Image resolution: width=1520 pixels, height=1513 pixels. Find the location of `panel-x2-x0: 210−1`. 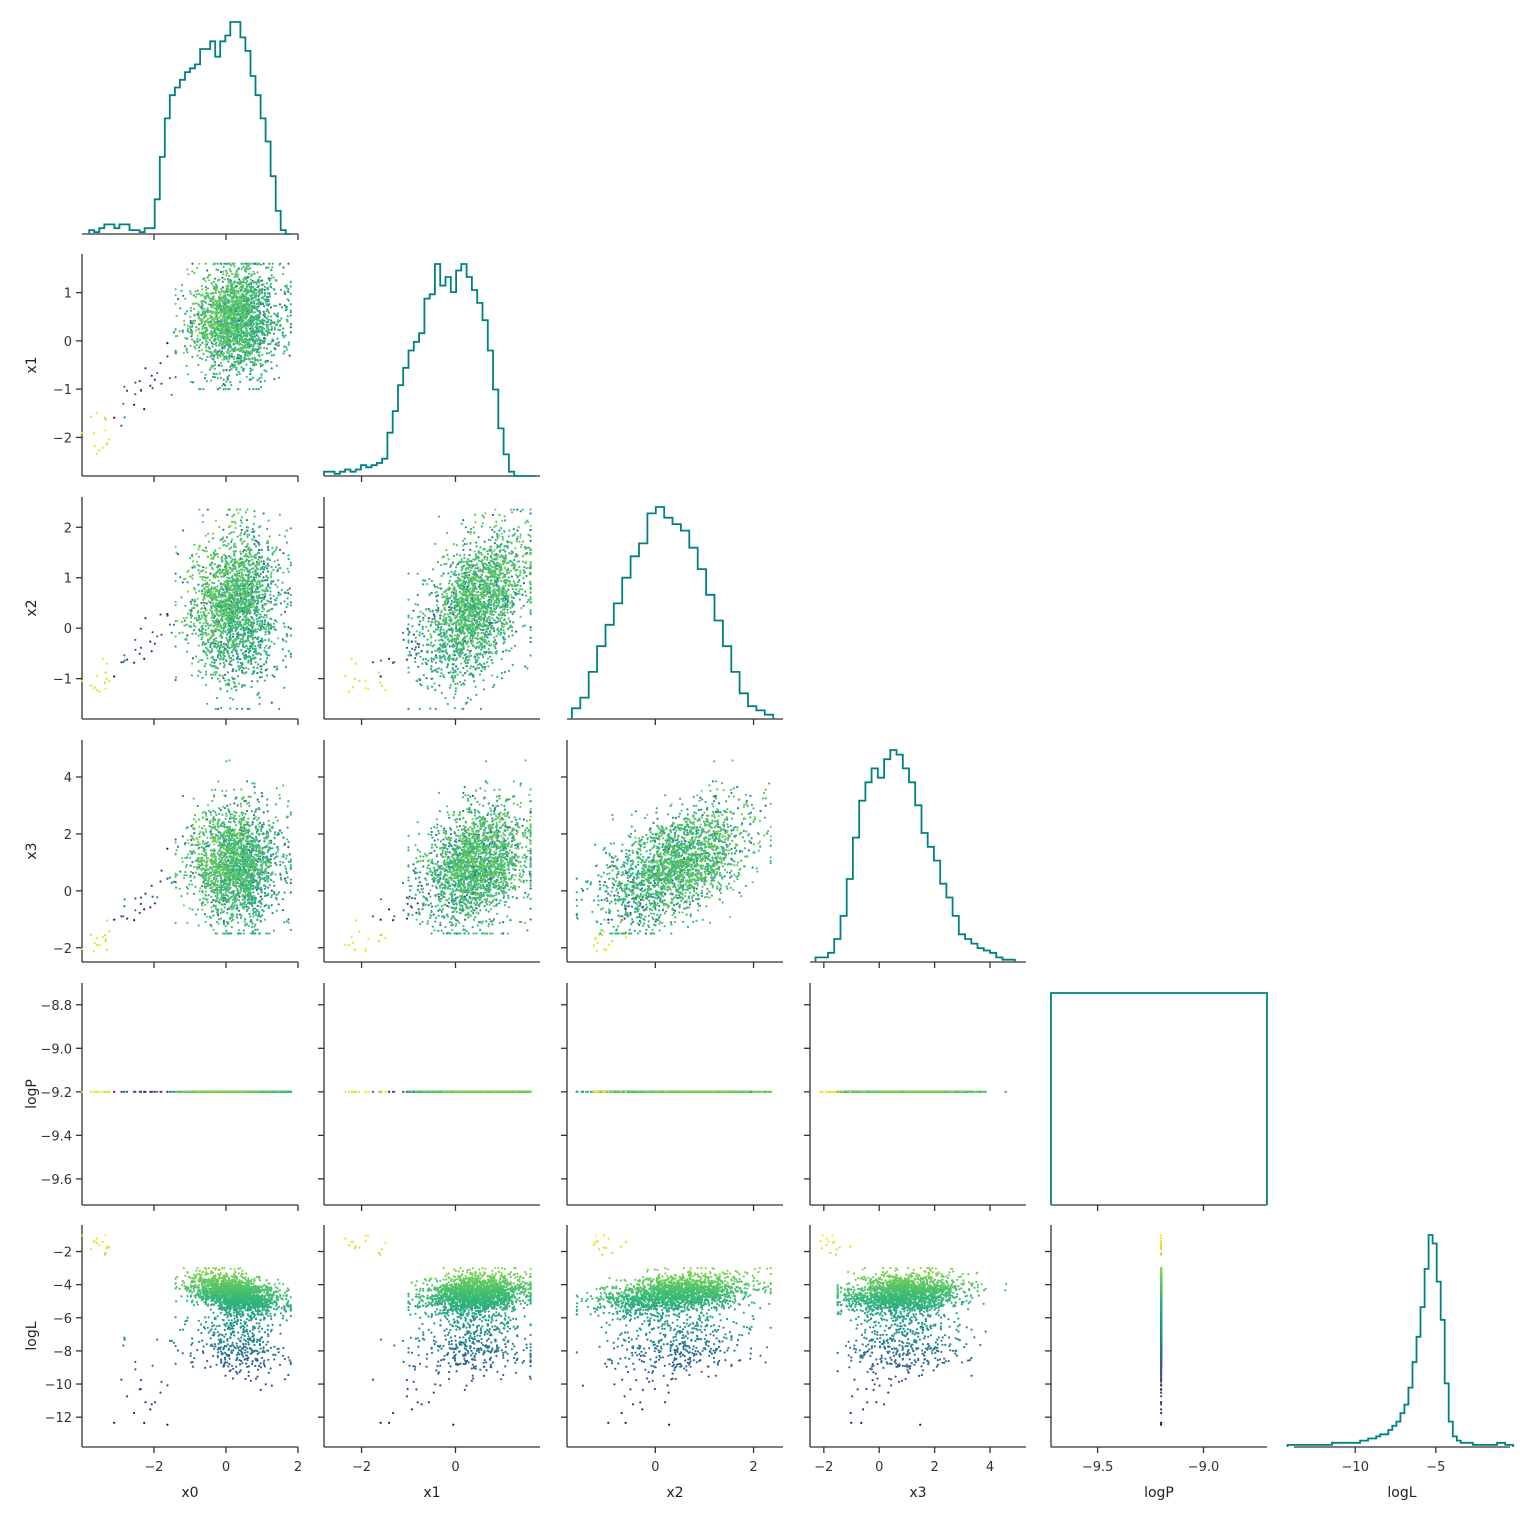

panel-x2-x0: 210−1 is located at coordinates (175, 611).